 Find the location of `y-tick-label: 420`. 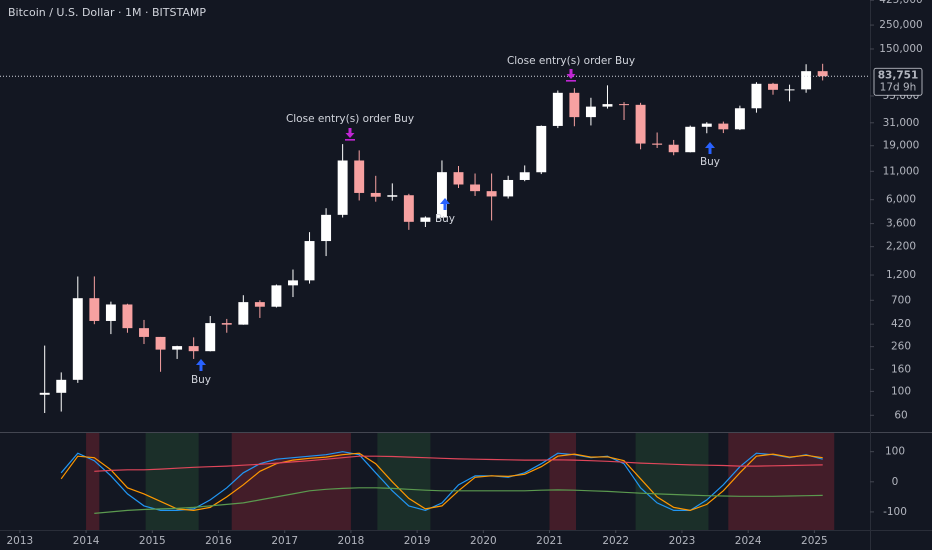

y-tick-label: 420 is located at coordinates (901, 324).